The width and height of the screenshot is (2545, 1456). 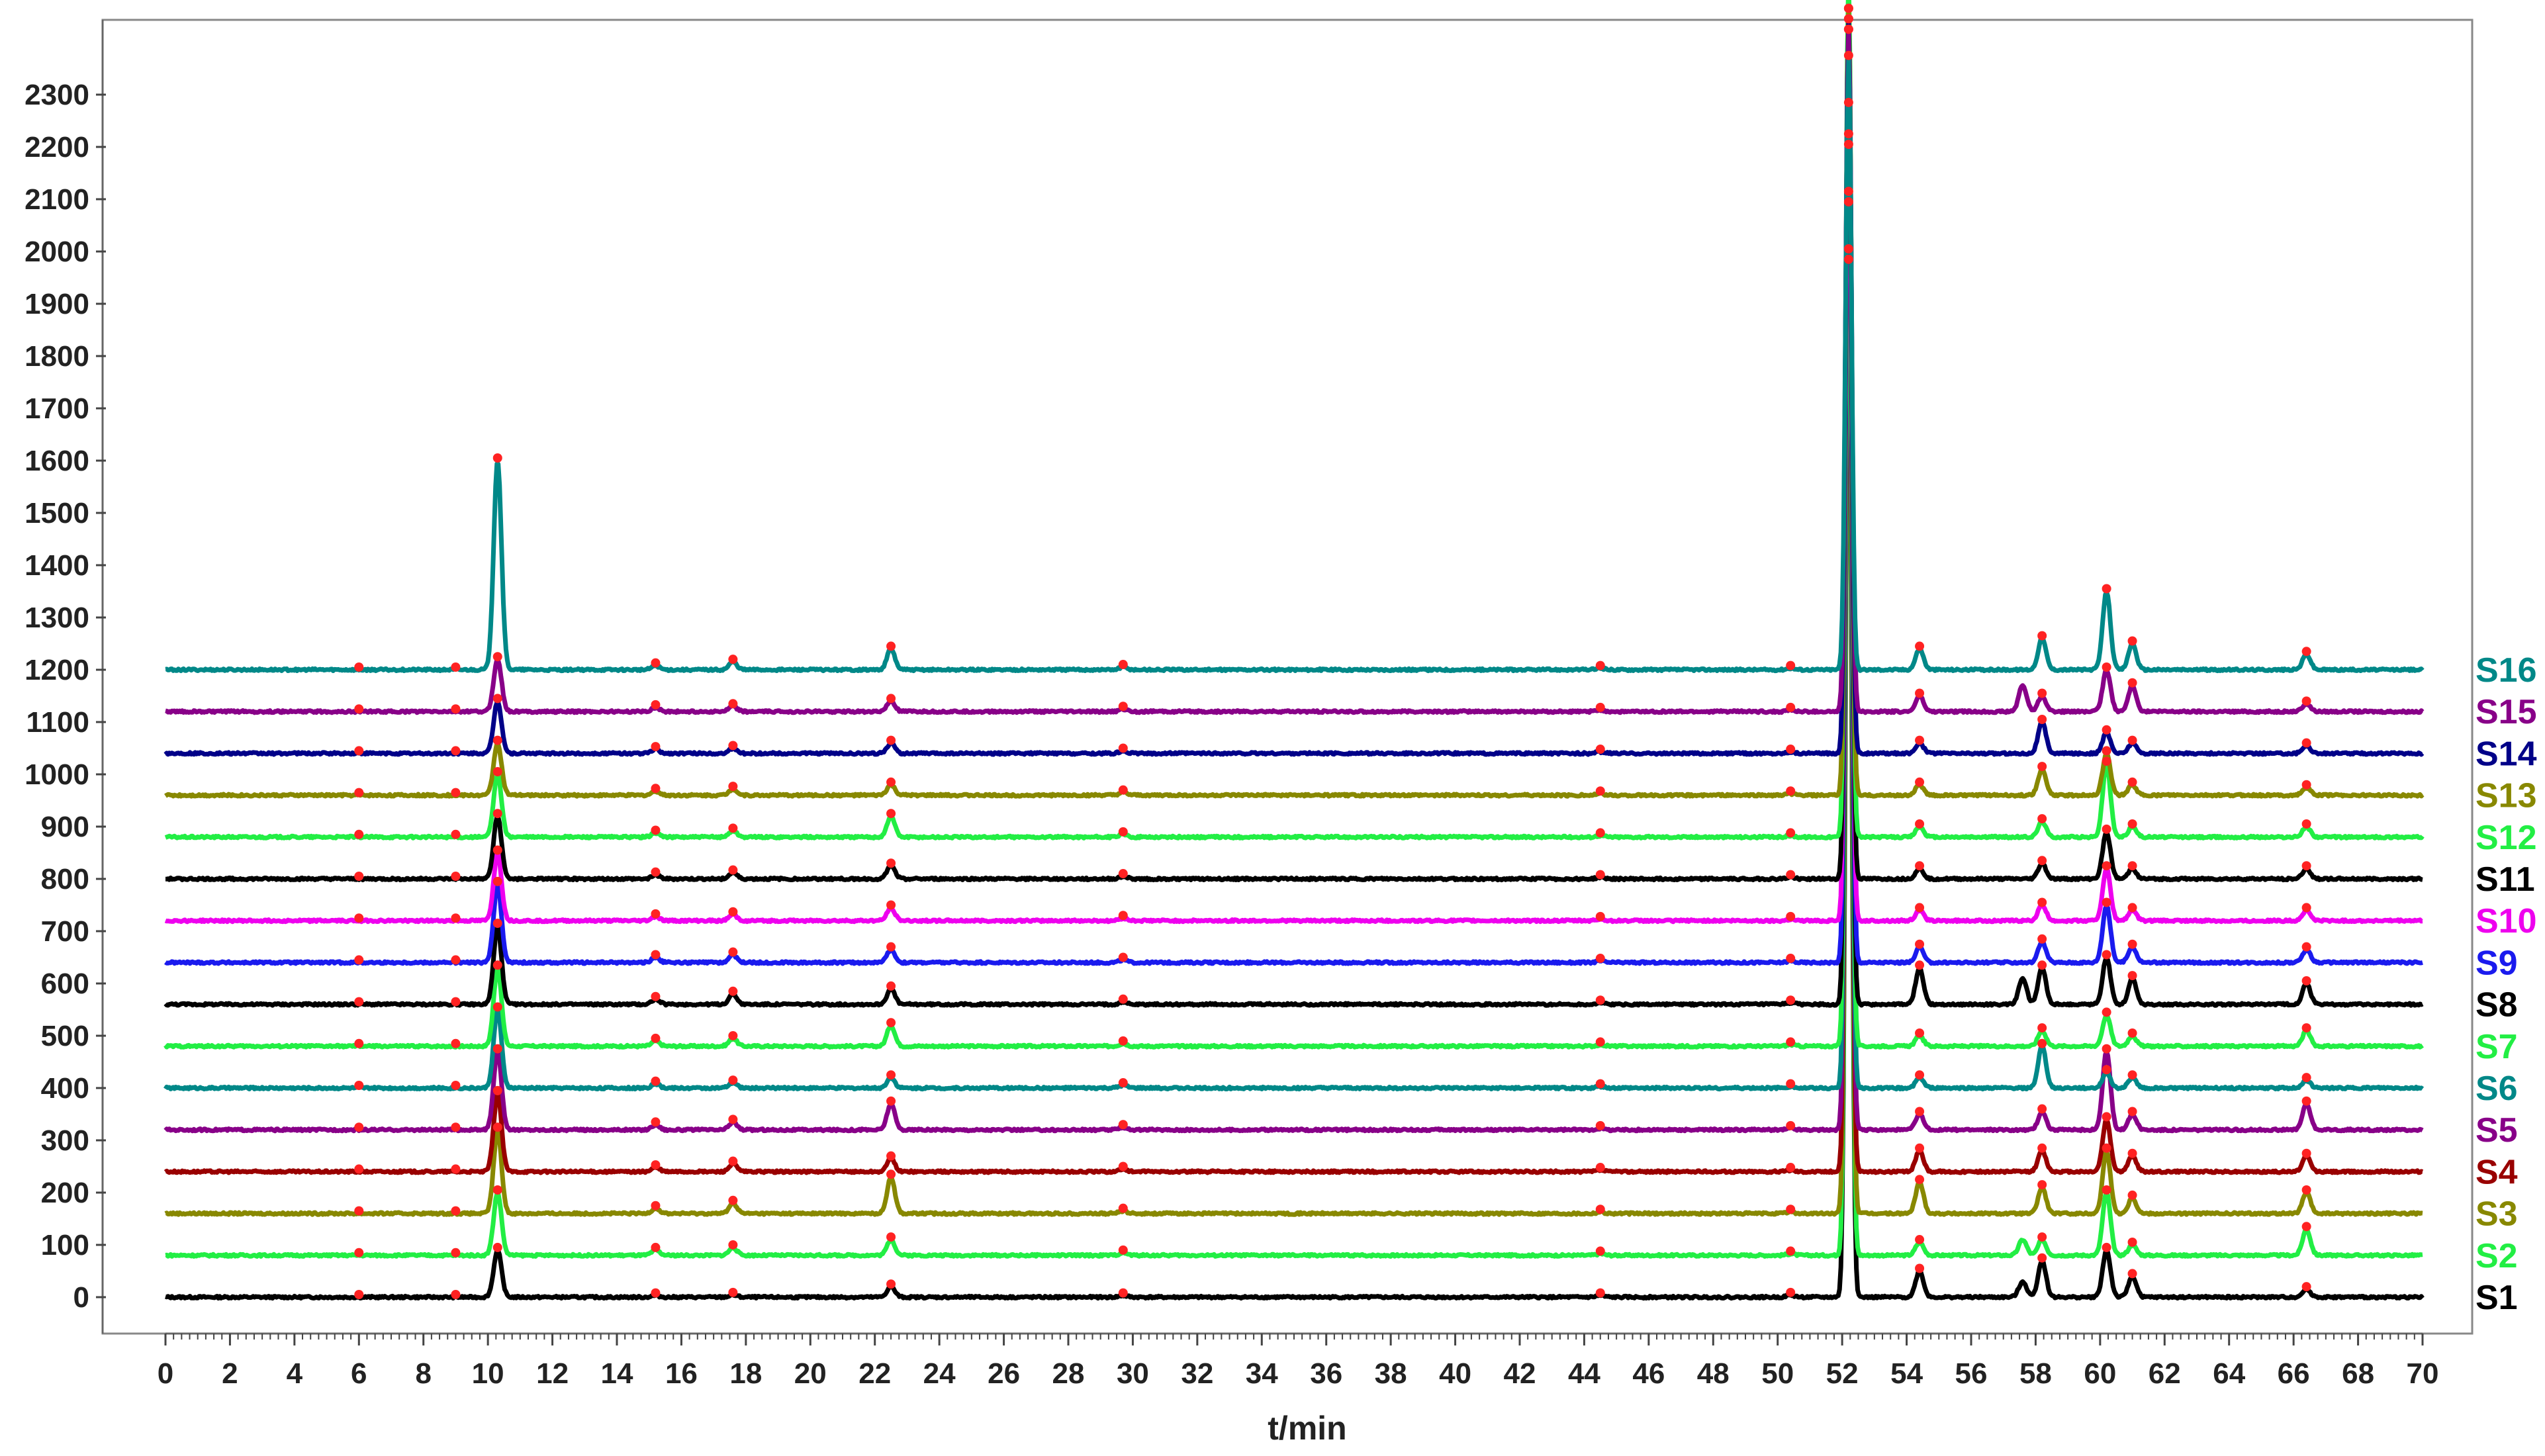 I want to click on legend-label-s3: S3, so click(x=2497, y=1214).